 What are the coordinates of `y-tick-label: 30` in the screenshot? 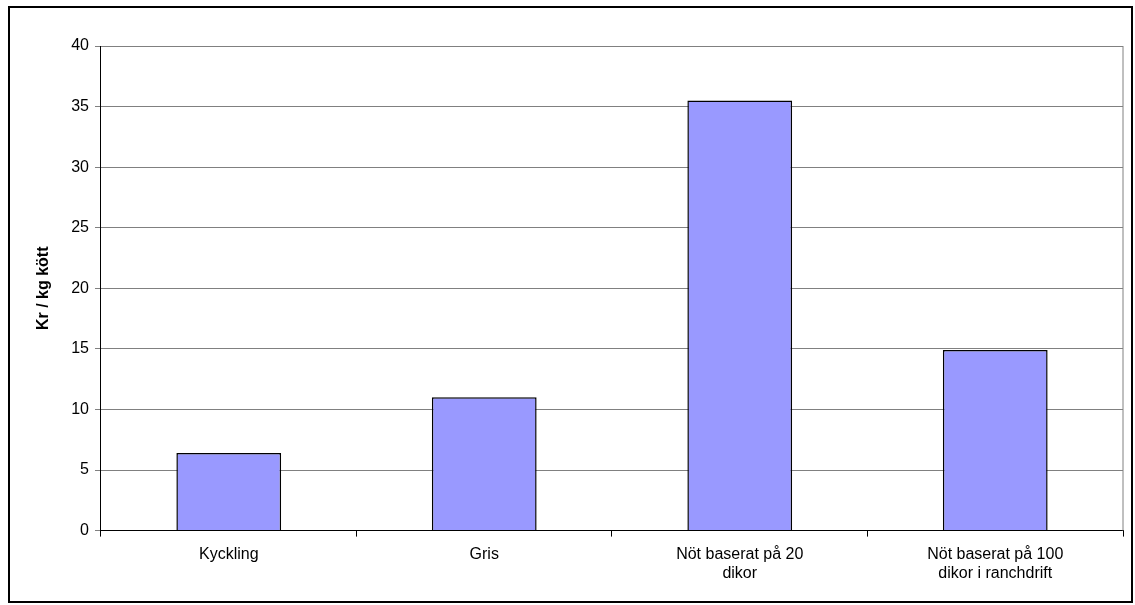 It's located at (80, 166).